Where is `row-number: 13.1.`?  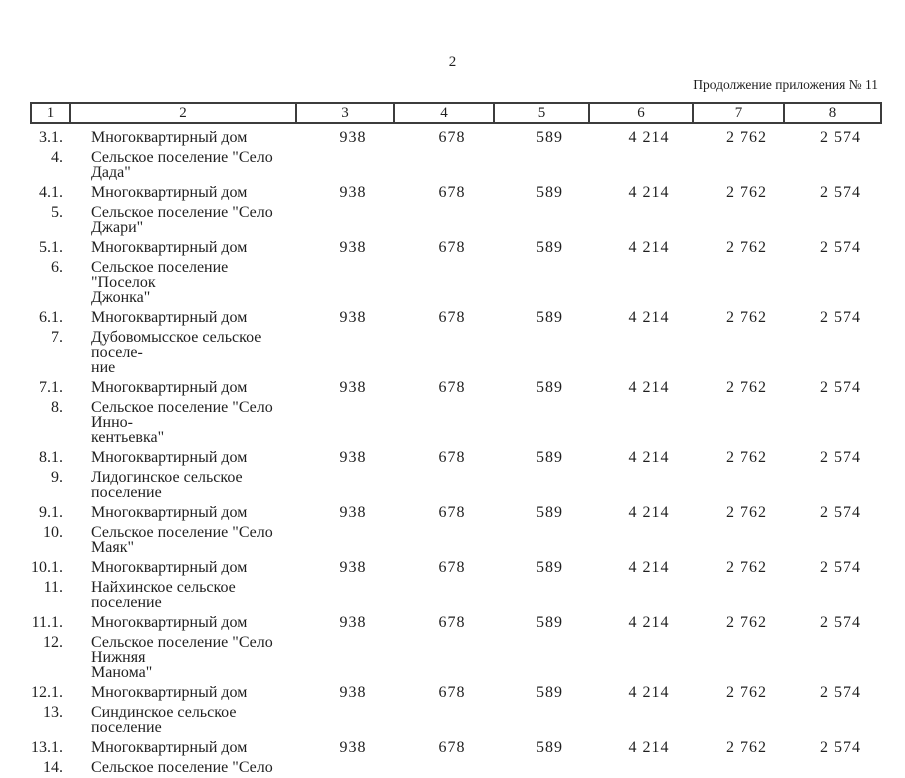
row-number: 13.1. is located at coordinates (47, 747).